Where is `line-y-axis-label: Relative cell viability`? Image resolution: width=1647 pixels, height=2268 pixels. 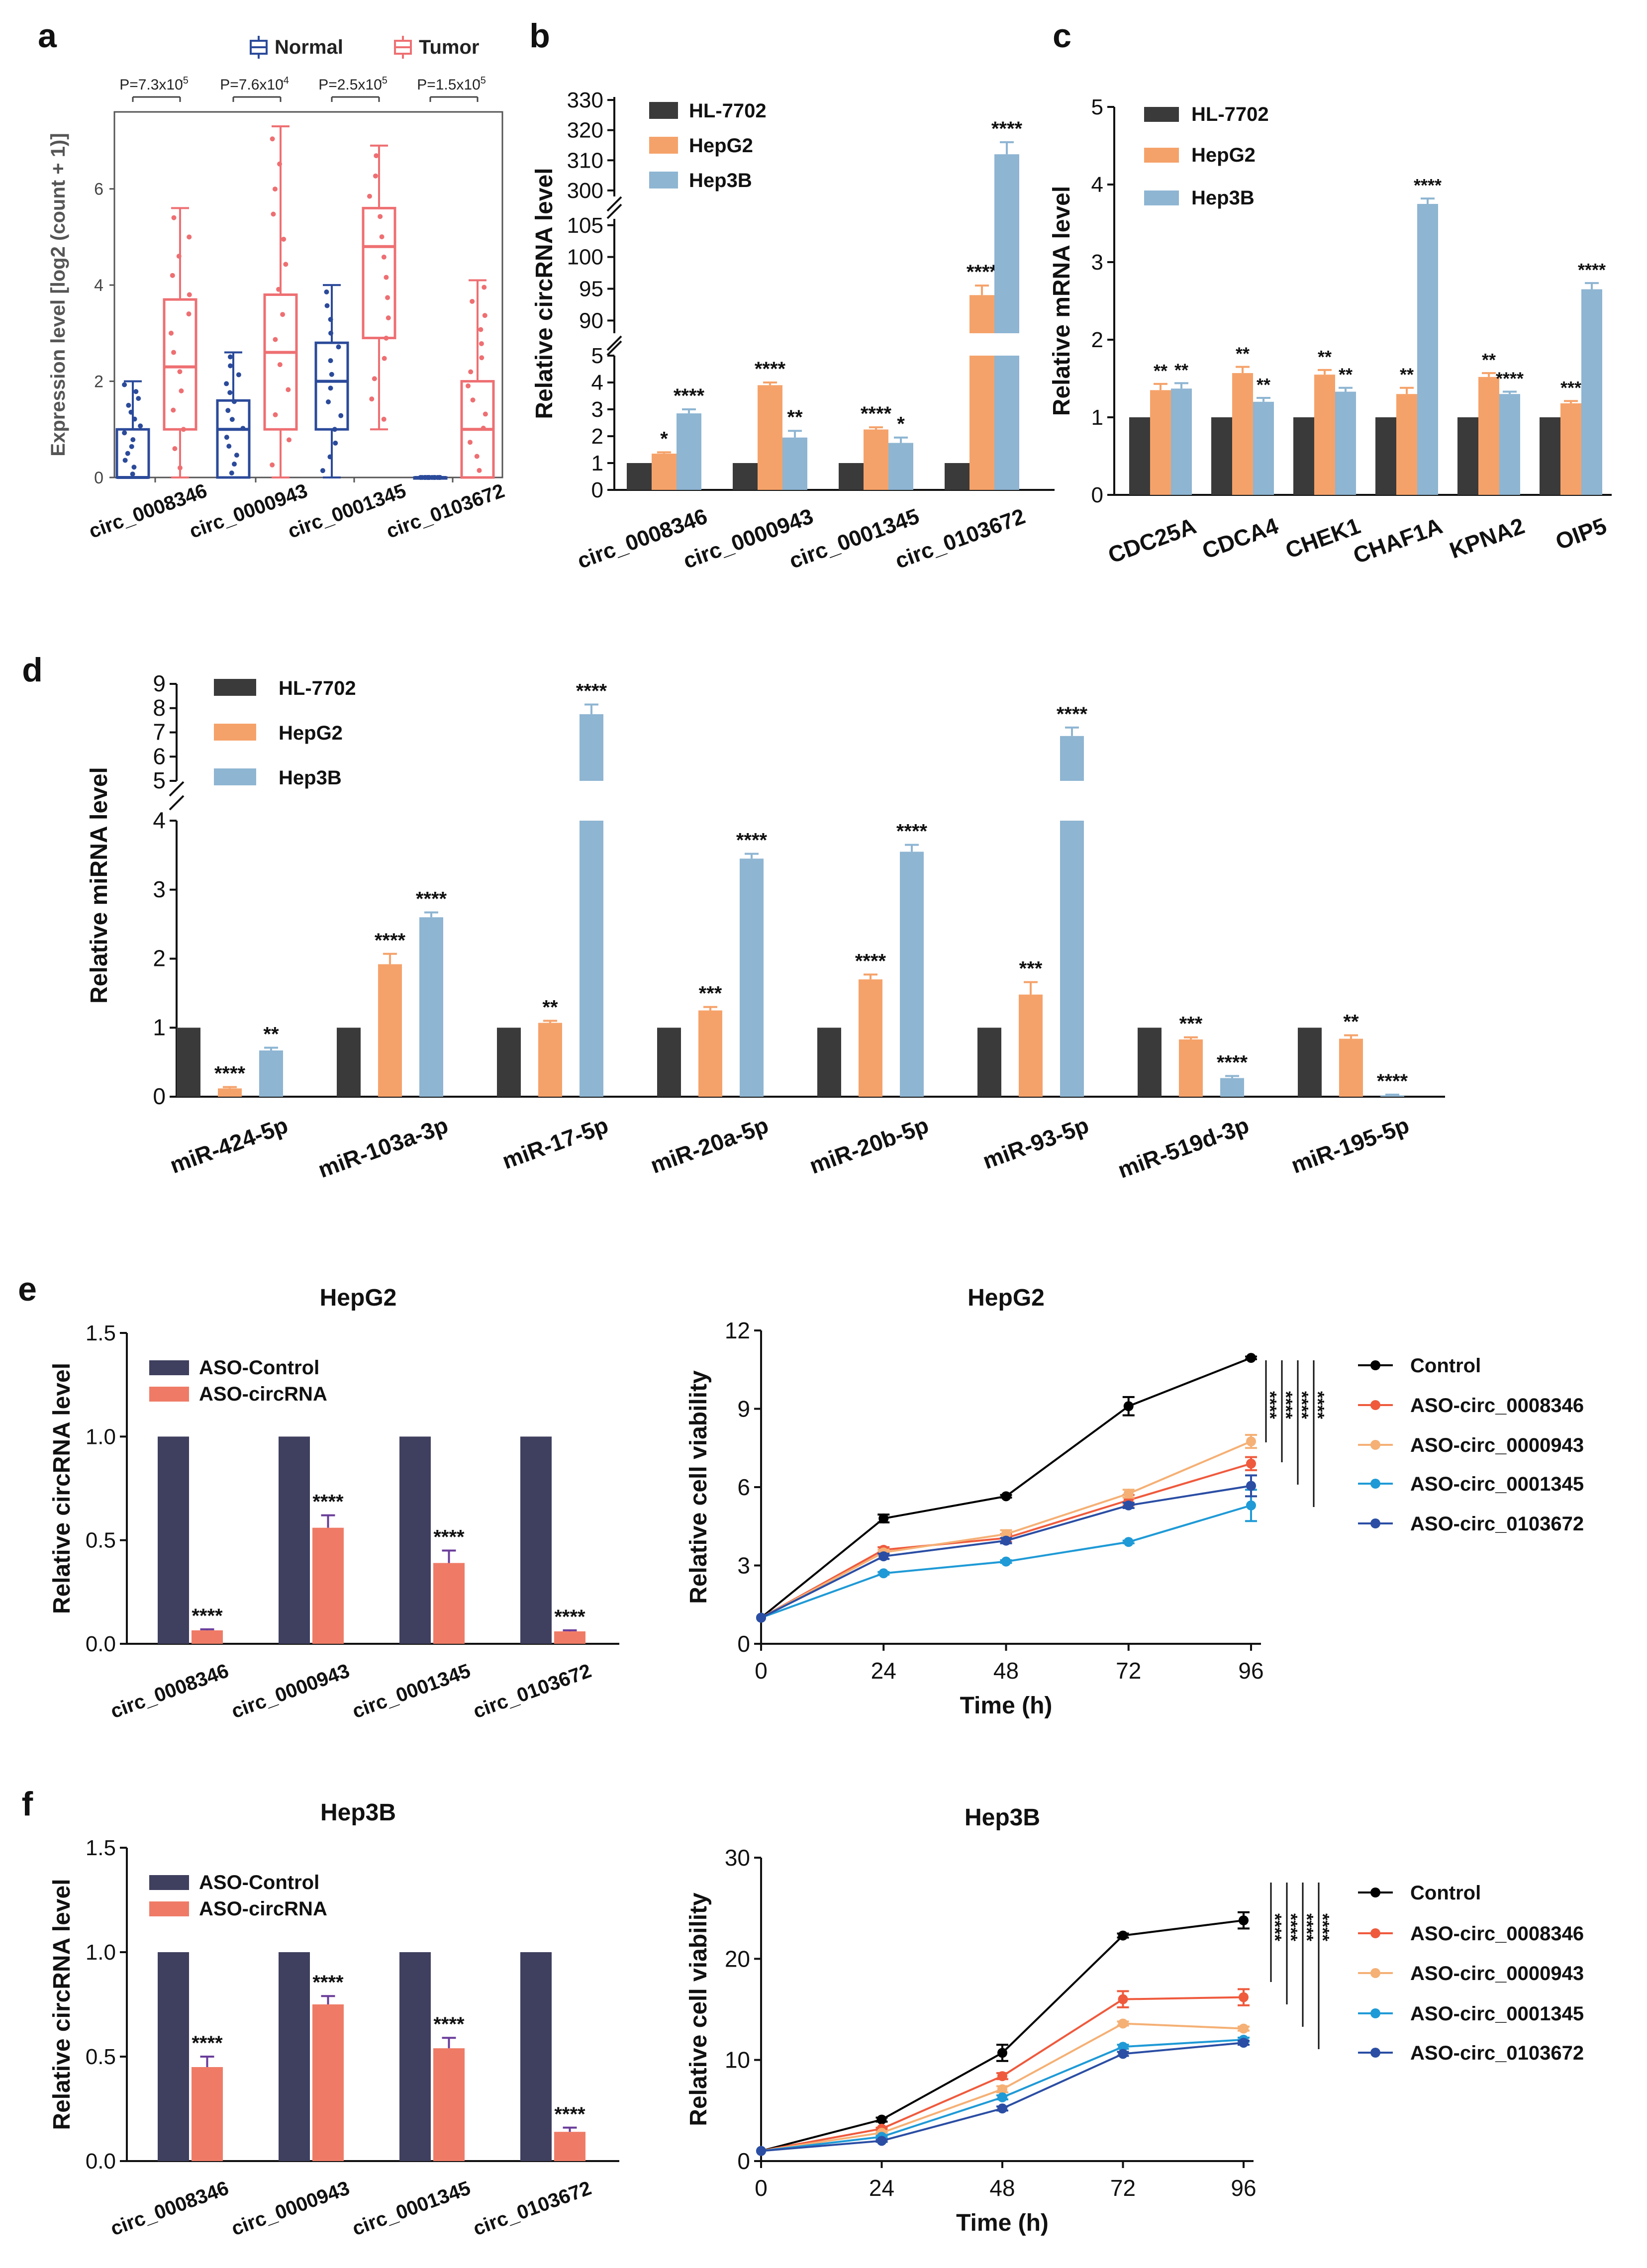
line-y-axis-label: Relative cell viability is located at coordinates (699, 1487).